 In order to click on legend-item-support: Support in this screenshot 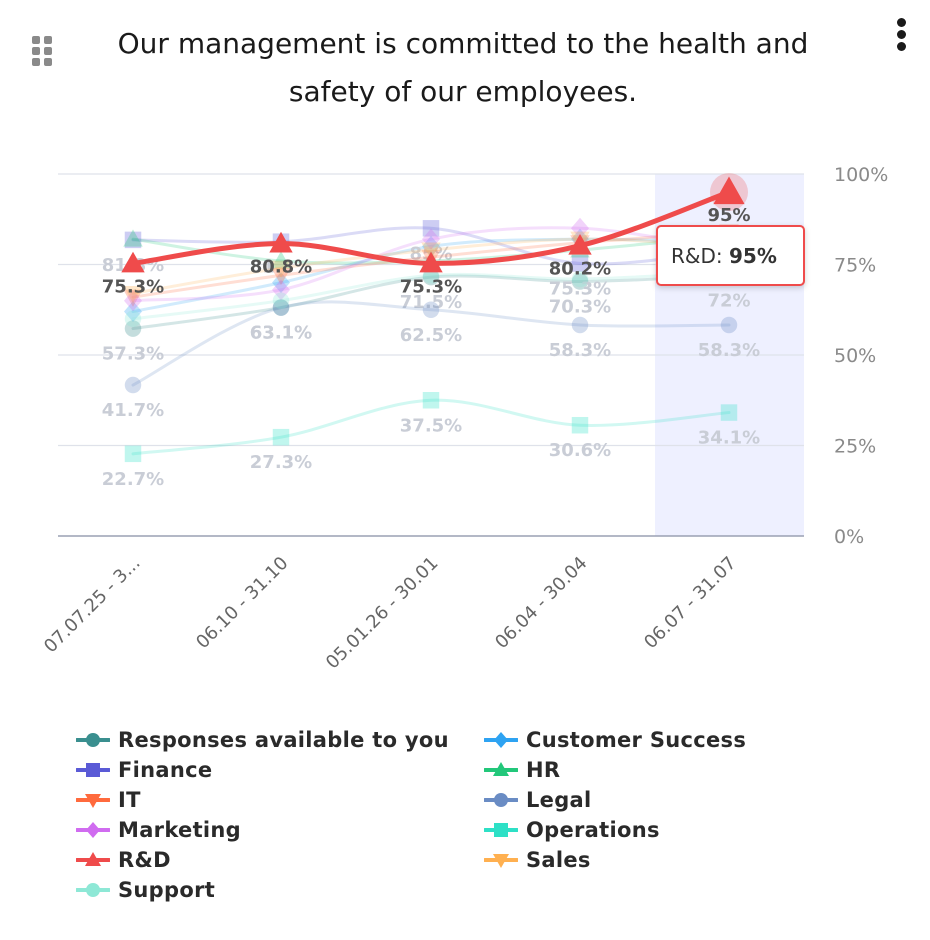, I will do `click(280, 889)`.